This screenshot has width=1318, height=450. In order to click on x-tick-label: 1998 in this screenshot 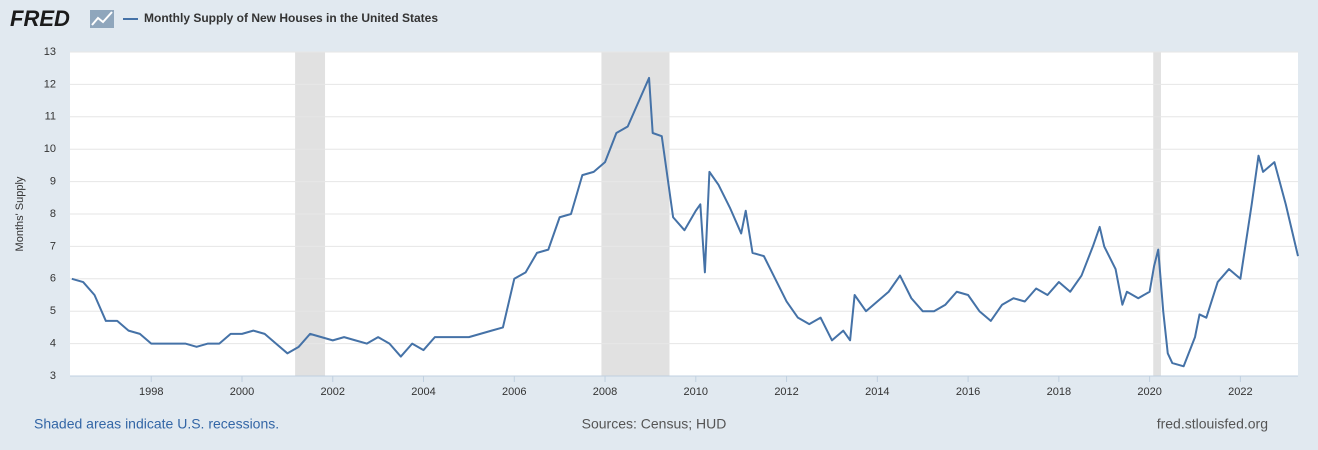, I will do `click(151, 392)`.